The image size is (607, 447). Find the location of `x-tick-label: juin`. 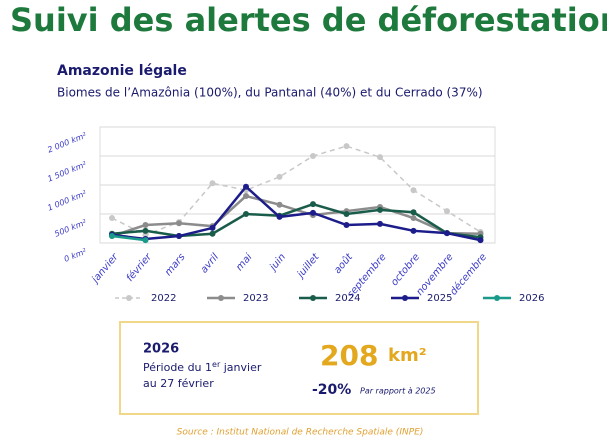

x-tick-label: juin is located at coordinates (277, 263).